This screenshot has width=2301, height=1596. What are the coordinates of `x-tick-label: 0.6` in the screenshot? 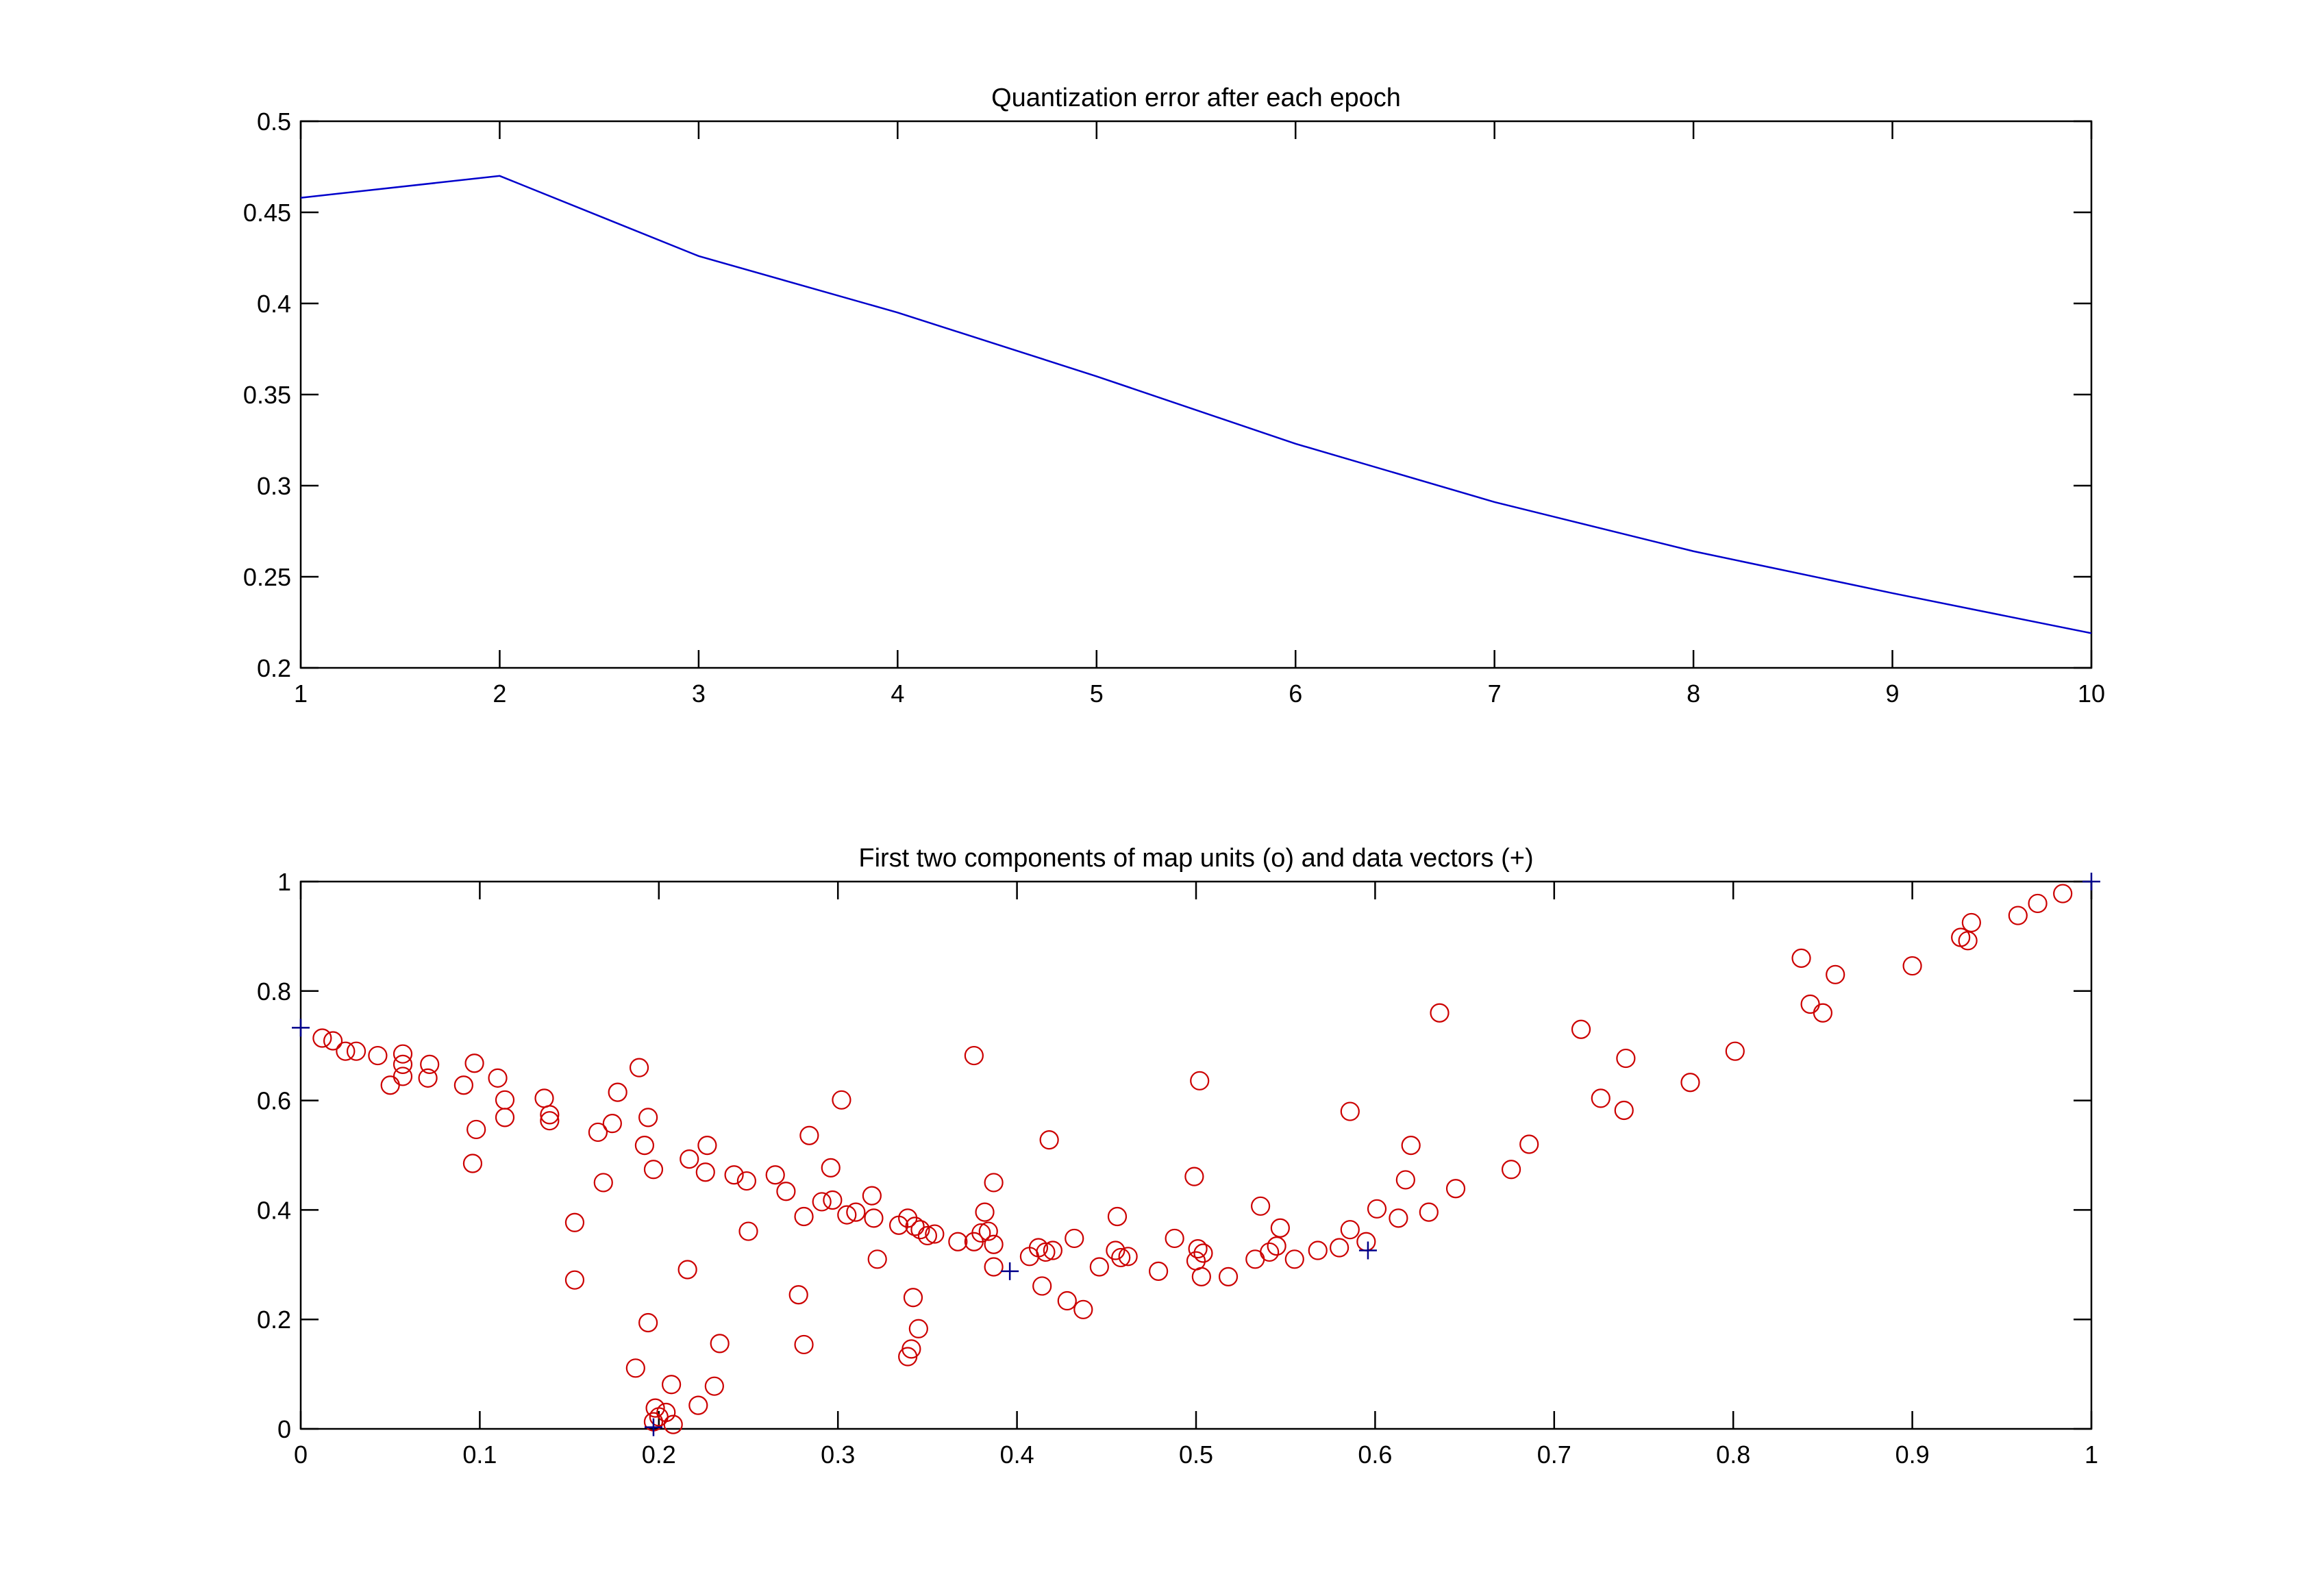 It's located at (1375, 1455).